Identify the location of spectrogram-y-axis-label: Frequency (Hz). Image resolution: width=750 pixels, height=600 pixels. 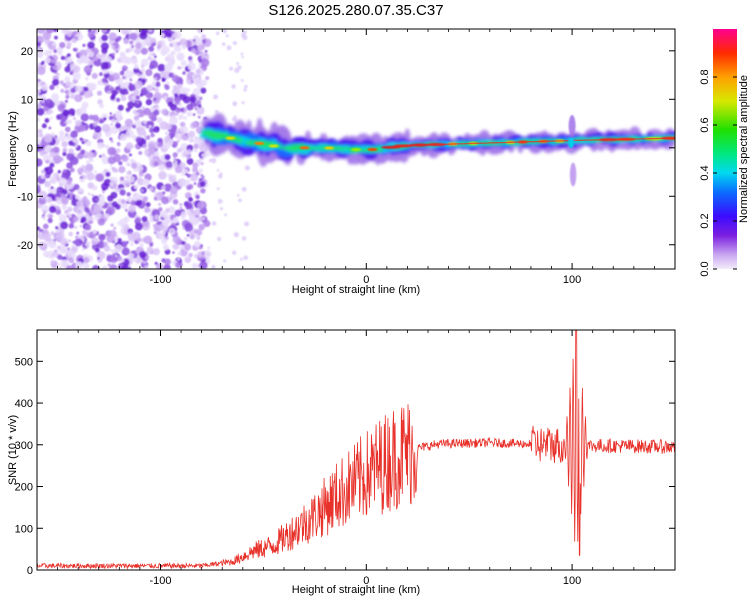
(13, 149).